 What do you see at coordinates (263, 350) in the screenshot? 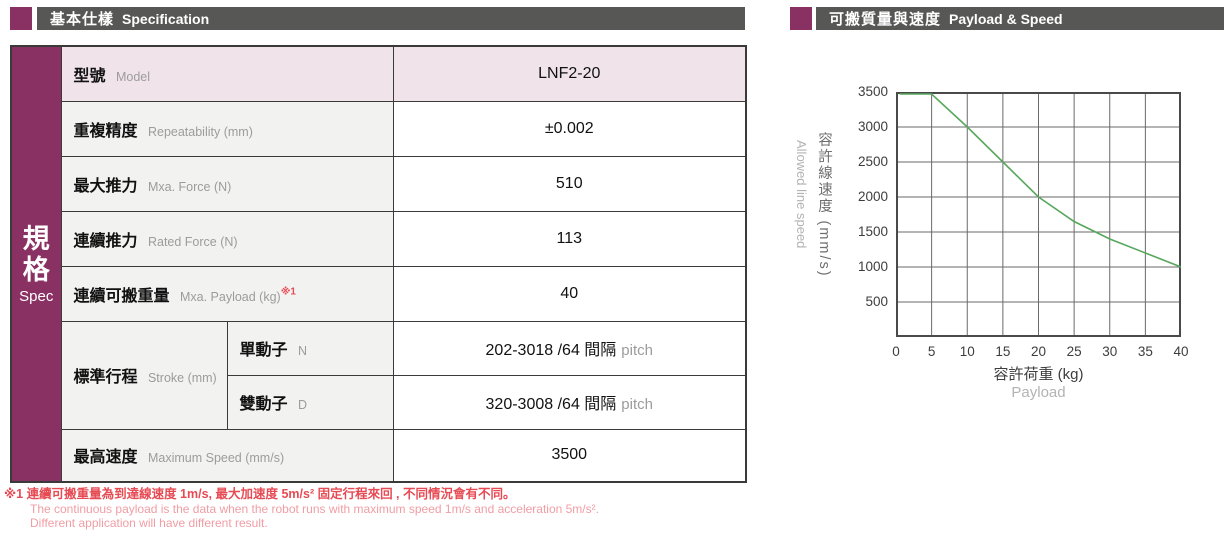
I see `sublabel-cjk: 單動子` at bounding box center [263, 350].